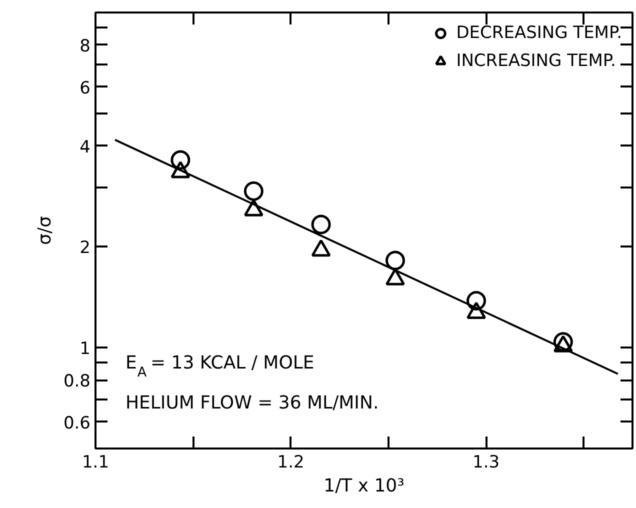  I want to click on x-tick-label: 1.2, so click(290, 462).